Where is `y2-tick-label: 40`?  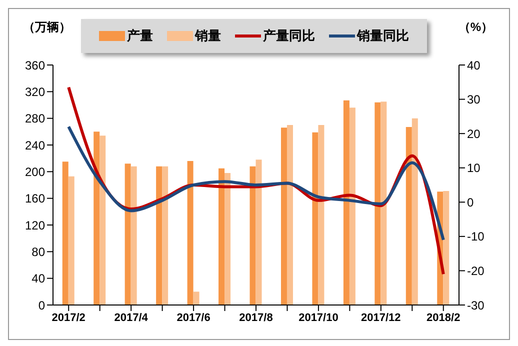 y2-tick-label: 40 is located at coordinates (474, 65).